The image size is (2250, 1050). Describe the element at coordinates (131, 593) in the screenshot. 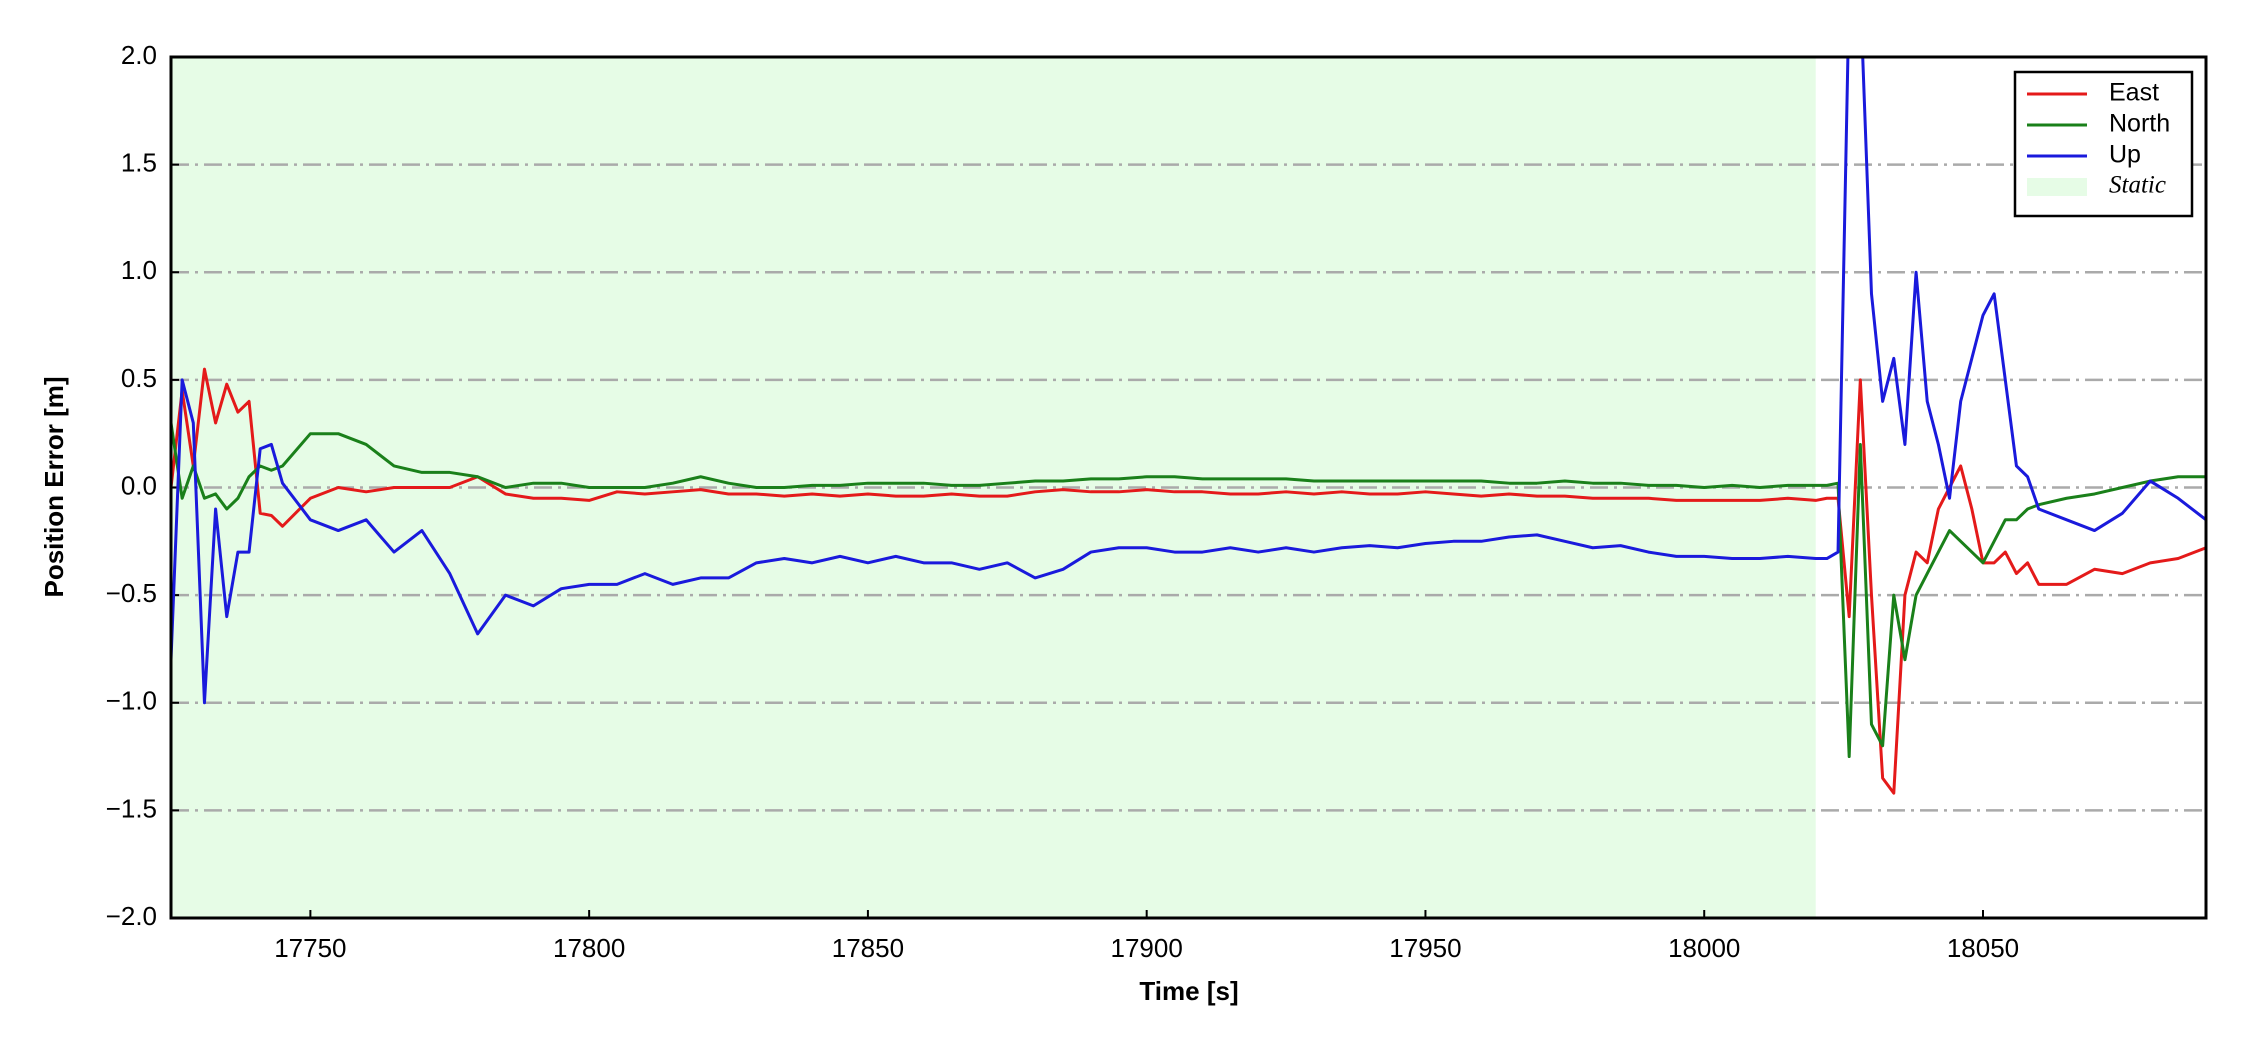

I see `y-tick-label: −0.5` at that location.